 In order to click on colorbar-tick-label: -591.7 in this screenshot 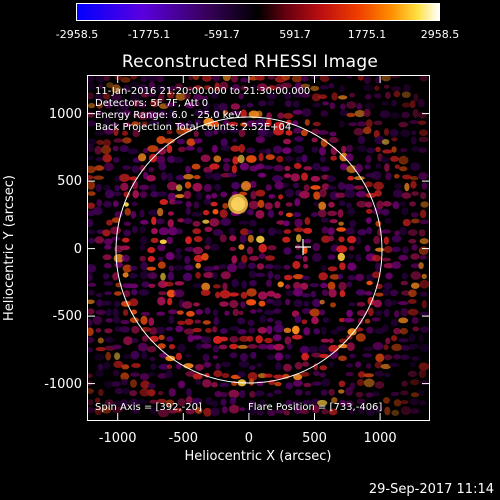, I will do `click(222, 34)`.